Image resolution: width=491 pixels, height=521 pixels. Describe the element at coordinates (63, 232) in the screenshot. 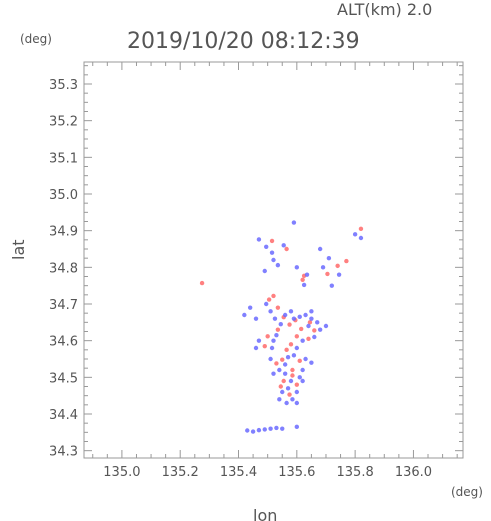

I see `y-tick-label: 34.9` at that location.